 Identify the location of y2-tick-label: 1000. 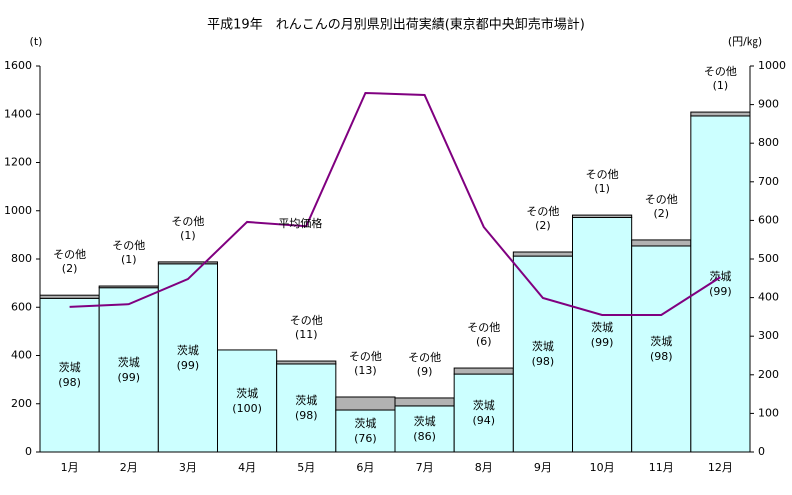
(772, 65).